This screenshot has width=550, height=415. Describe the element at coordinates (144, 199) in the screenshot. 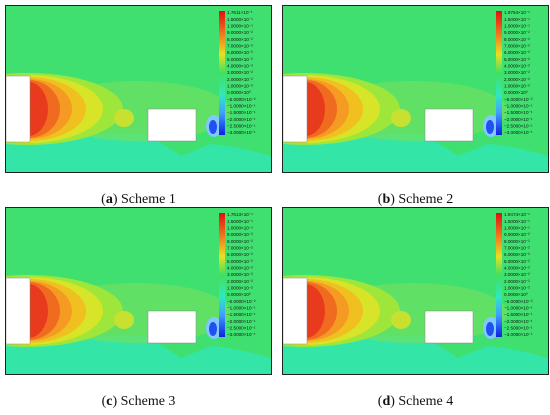

I see `caption-text: ) Scheme 1` at that location.